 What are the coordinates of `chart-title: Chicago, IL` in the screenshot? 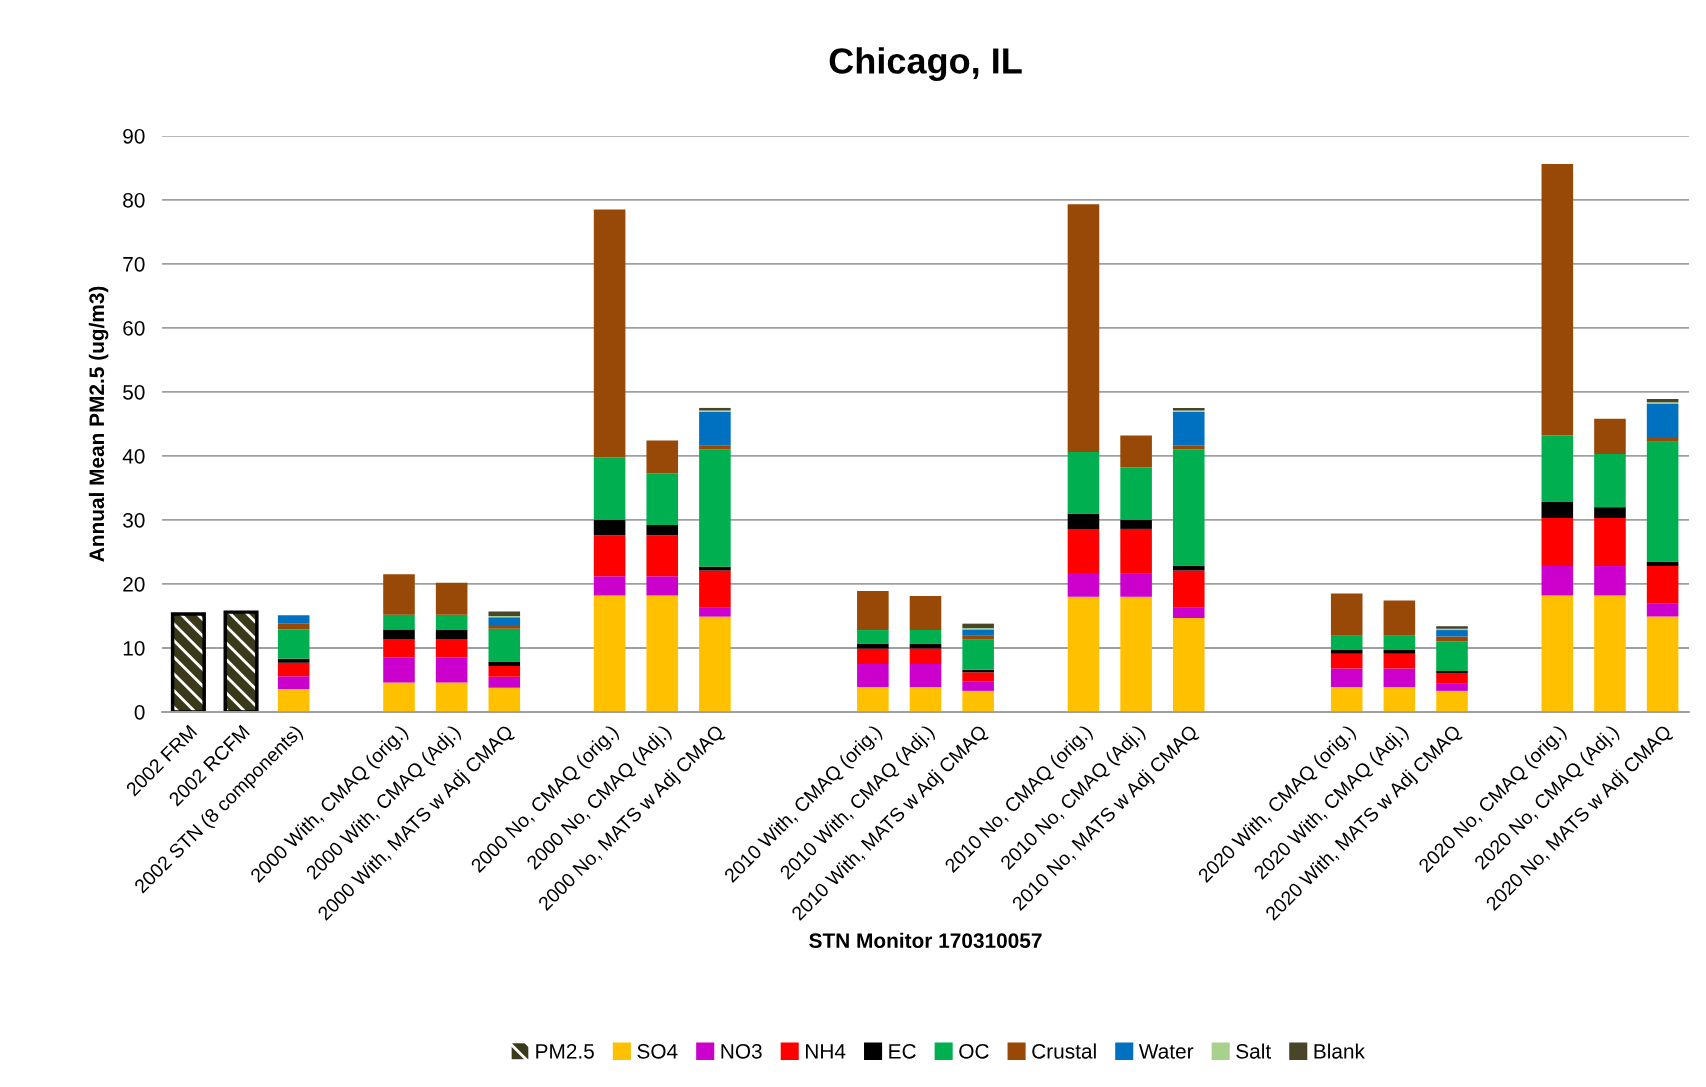 It's located at (925, 64).